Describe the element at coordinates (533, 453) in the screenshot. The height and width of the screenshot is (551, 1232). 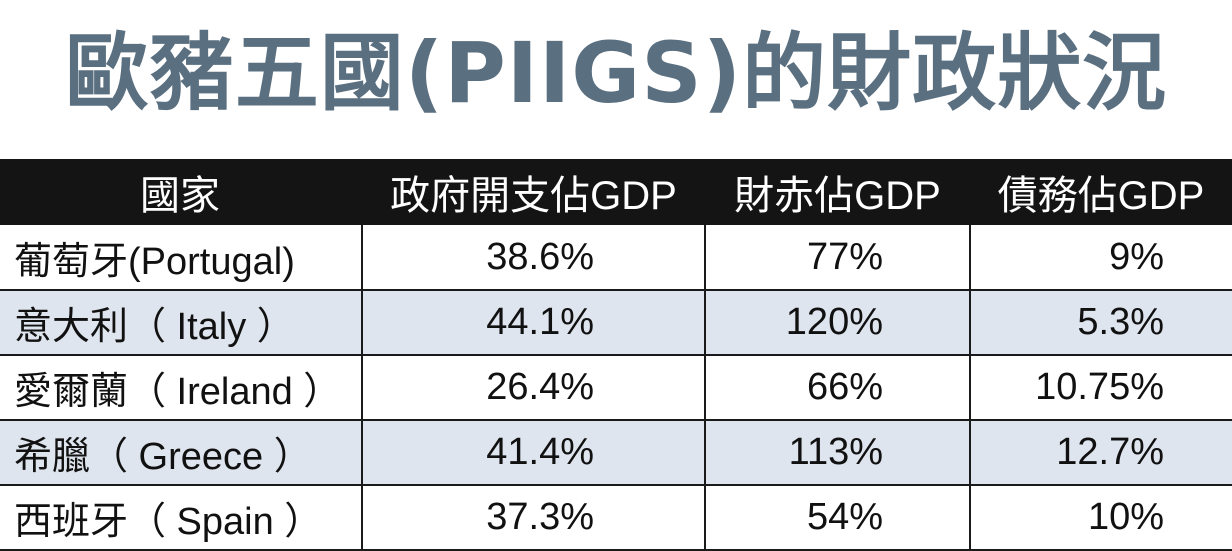
I see `spending-cell: 41.4%` at that location.